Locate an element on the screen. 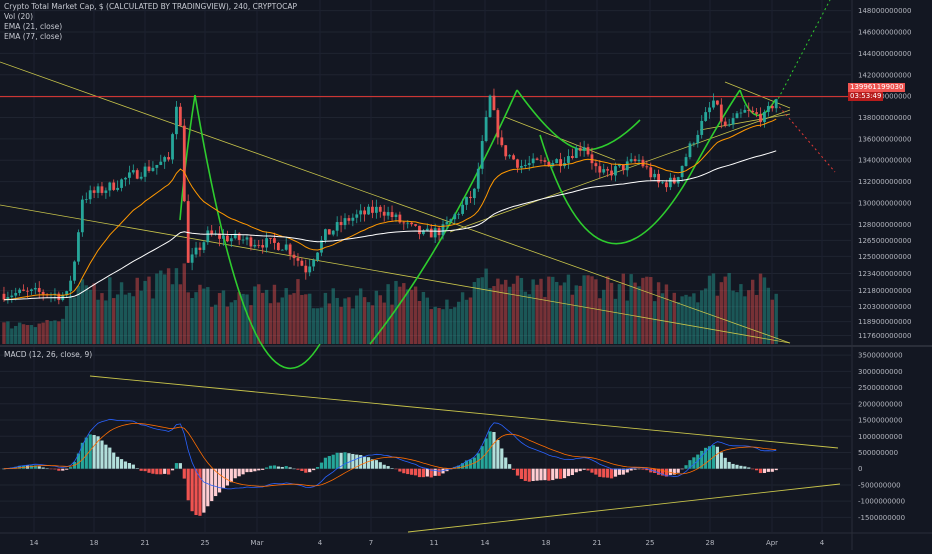 Image resolution: width=932 pixels, height=554 pixels. macd-tick-label: -1000000000 is located at coordinates (881, 502).